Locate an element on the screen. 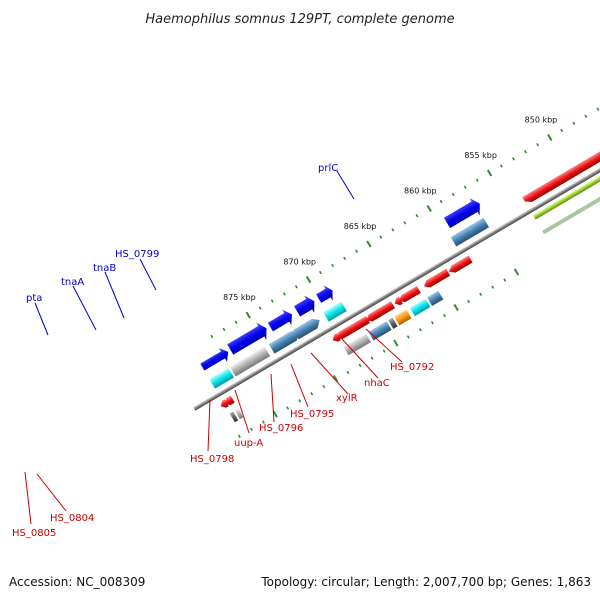  scale-855: 855 kbp is located at coordinates (480, 164).